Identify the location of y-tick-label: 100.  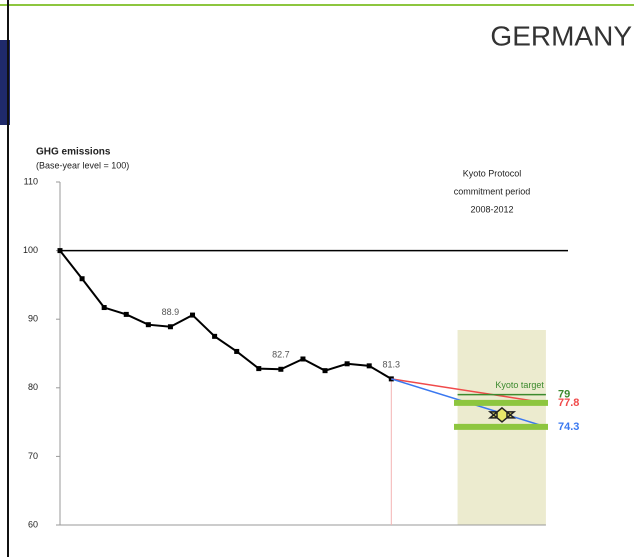
(30, 250).